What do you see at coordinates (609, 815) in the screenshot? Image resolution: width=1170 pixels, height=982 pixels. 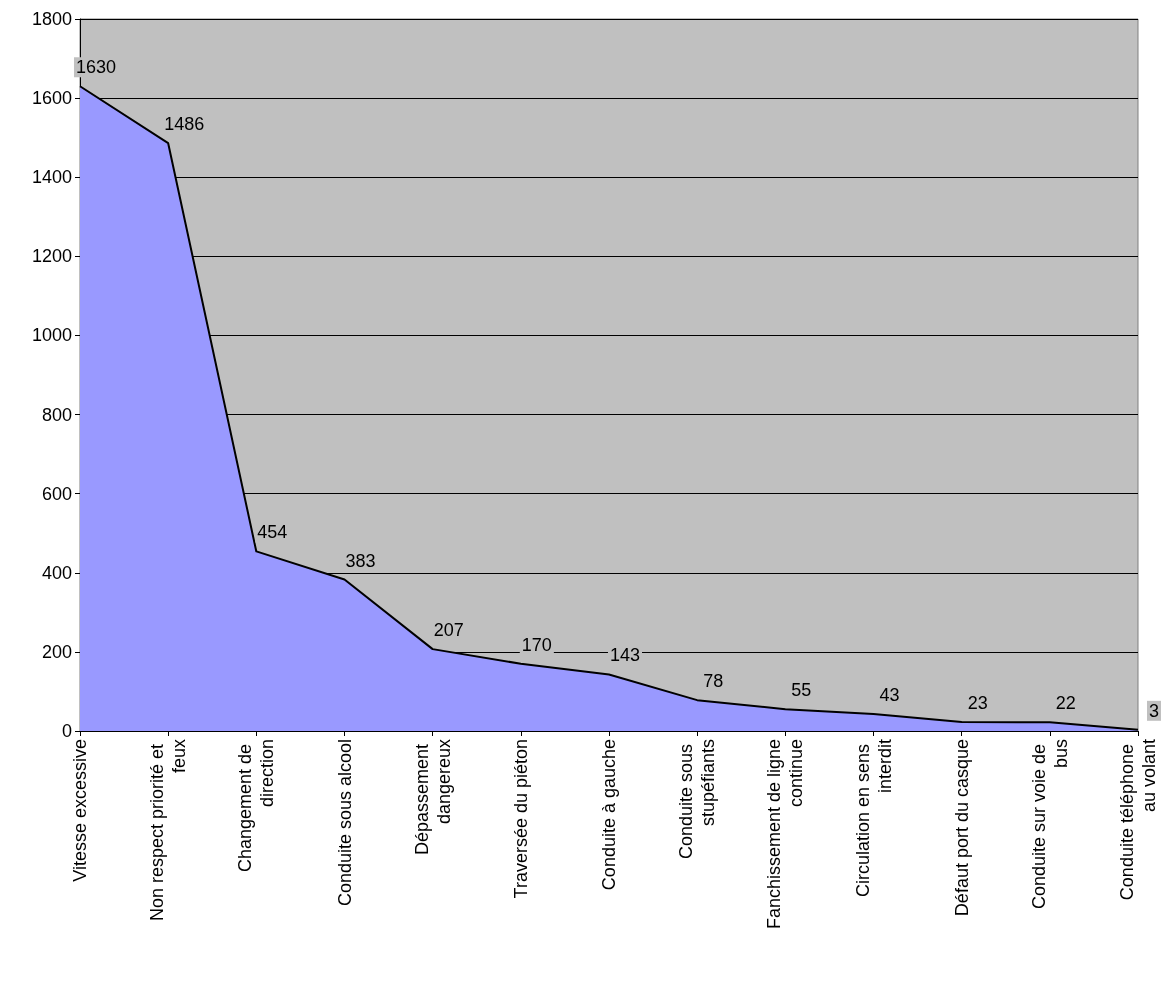 I see `x-tick-label: Conduite à gauche` at bounding box center [609, 815].